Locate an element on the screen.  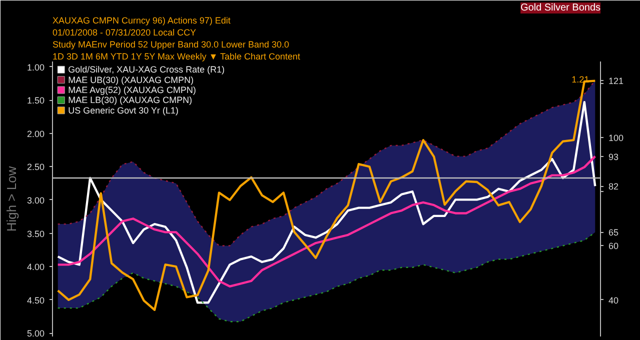
y2-tick-label: 40 is located at coordinates (613, 300).